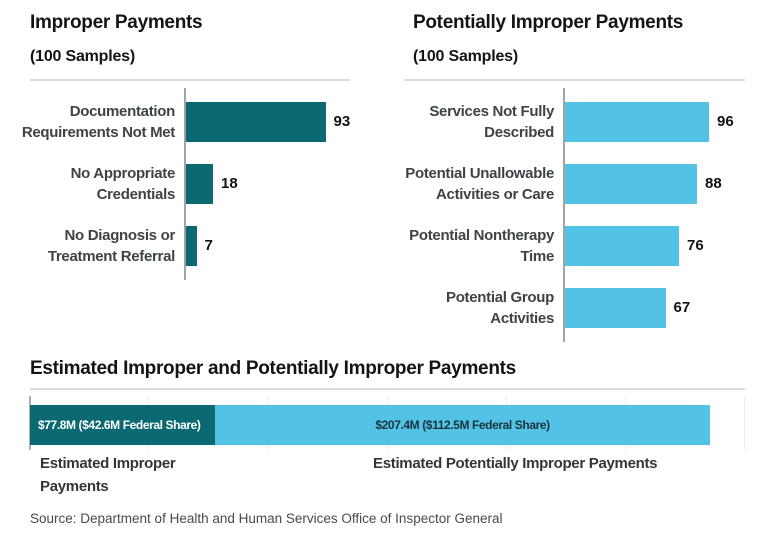 The height and width of the screenshot is (541, 758). Describe the element at coordinates (229, 183) in the screenshot. I see `value-label: 18` at that location.